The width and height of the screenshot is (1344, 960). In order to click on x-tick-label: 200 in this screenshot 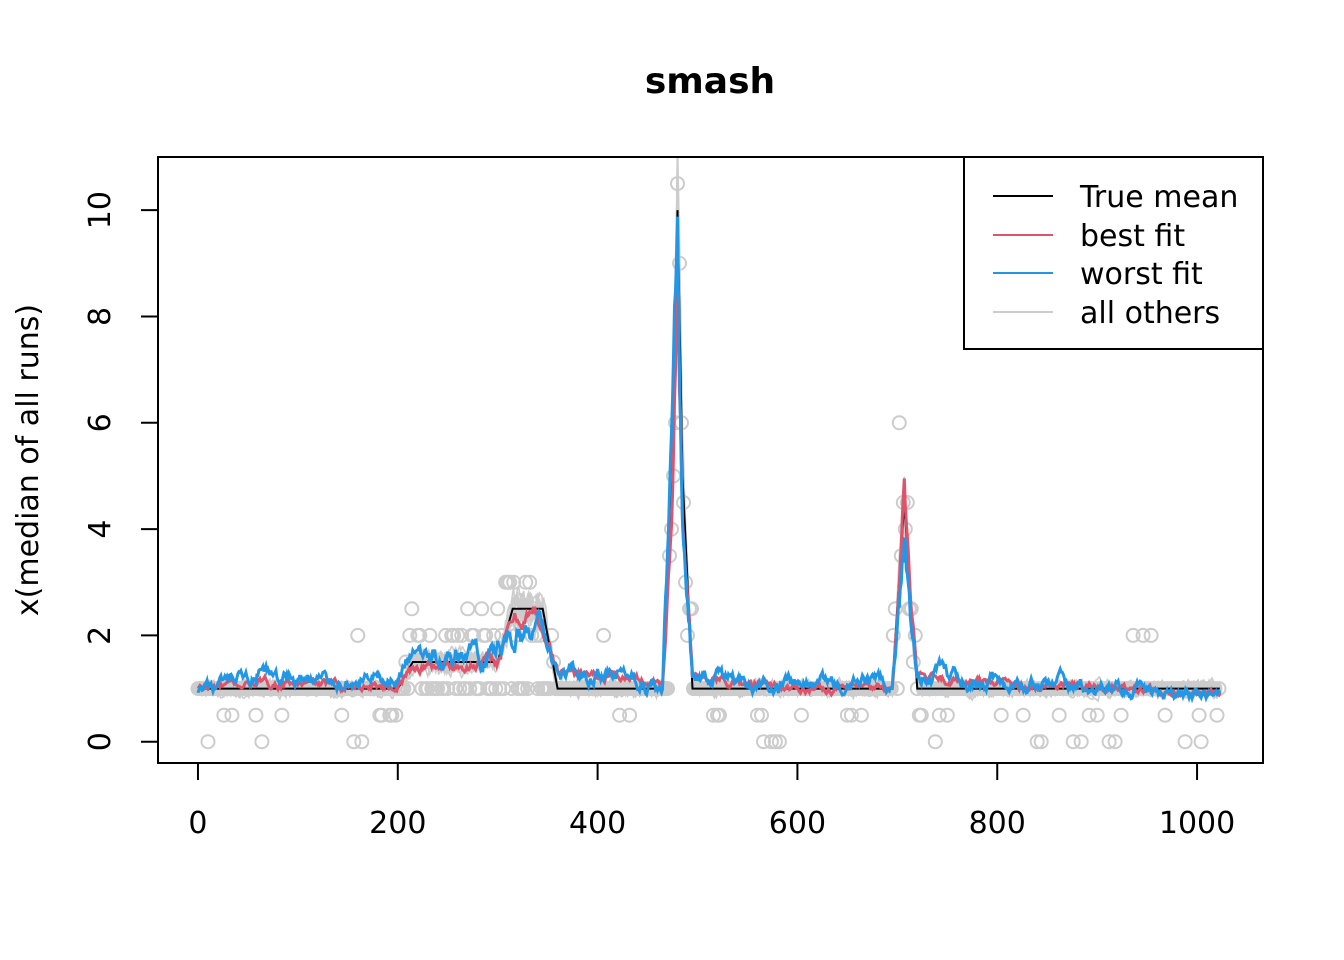, I will do `click(397, 823)`.